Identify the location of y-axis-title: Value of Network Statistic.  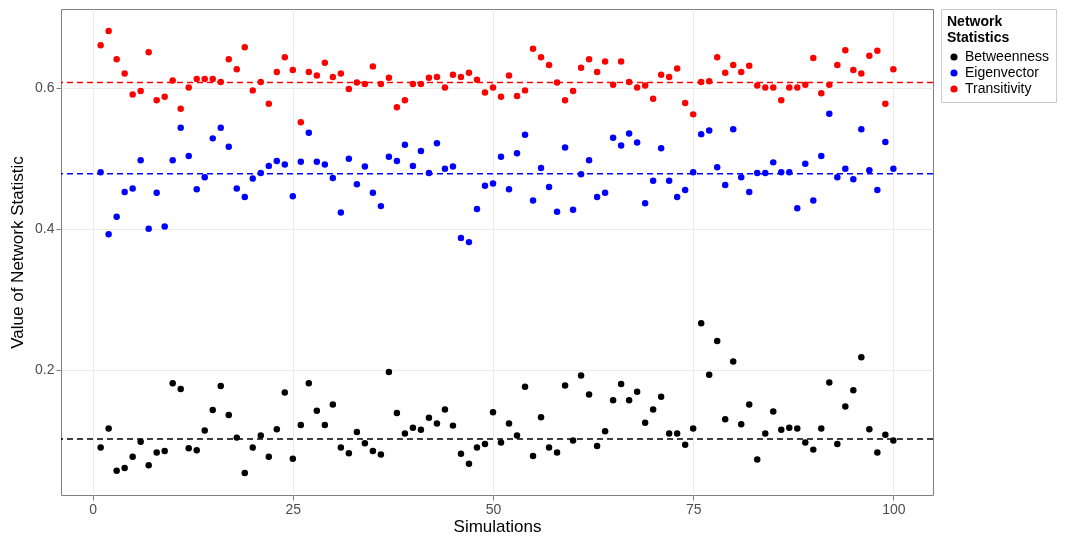
(18, 252).